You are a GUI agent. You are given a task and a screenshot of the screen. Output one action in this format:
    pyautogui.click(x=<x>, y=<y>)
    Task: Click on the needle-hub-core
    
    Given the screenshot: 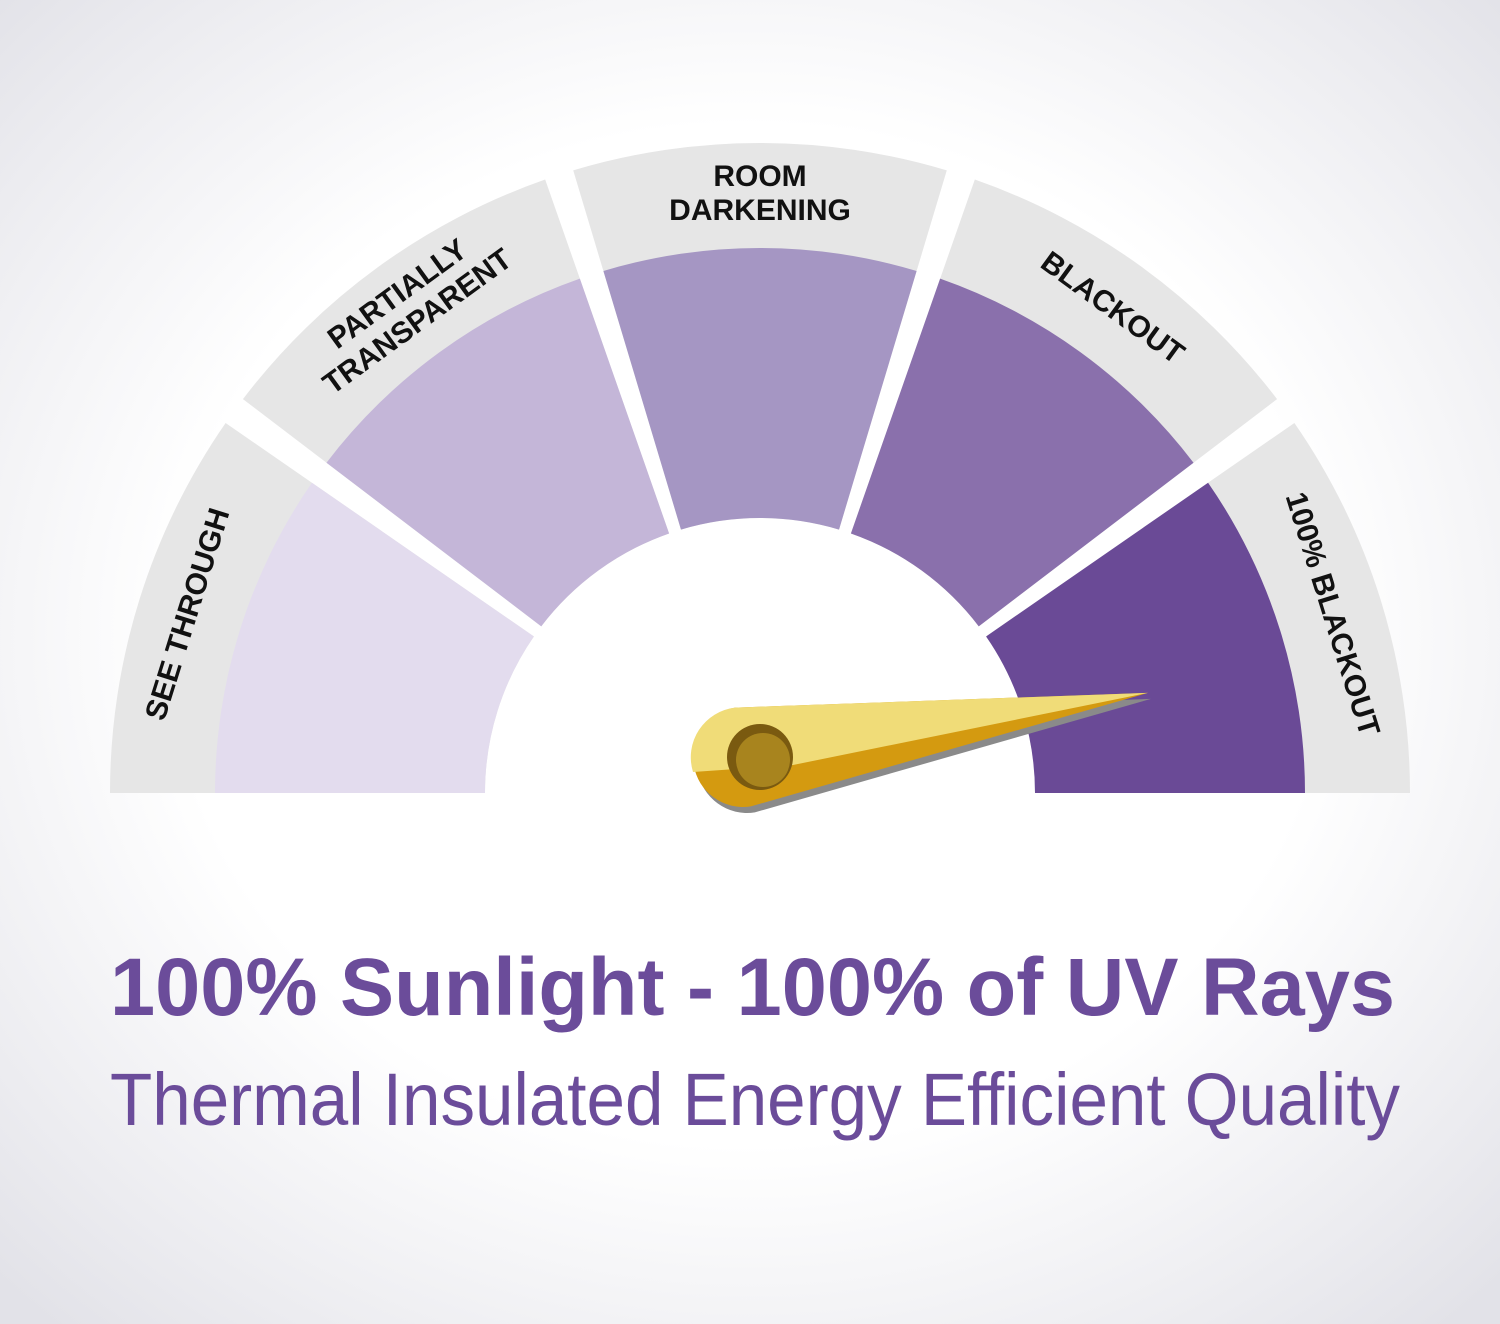 What is the action you would take?
    pyautogui.click(x=763, y=760)
    